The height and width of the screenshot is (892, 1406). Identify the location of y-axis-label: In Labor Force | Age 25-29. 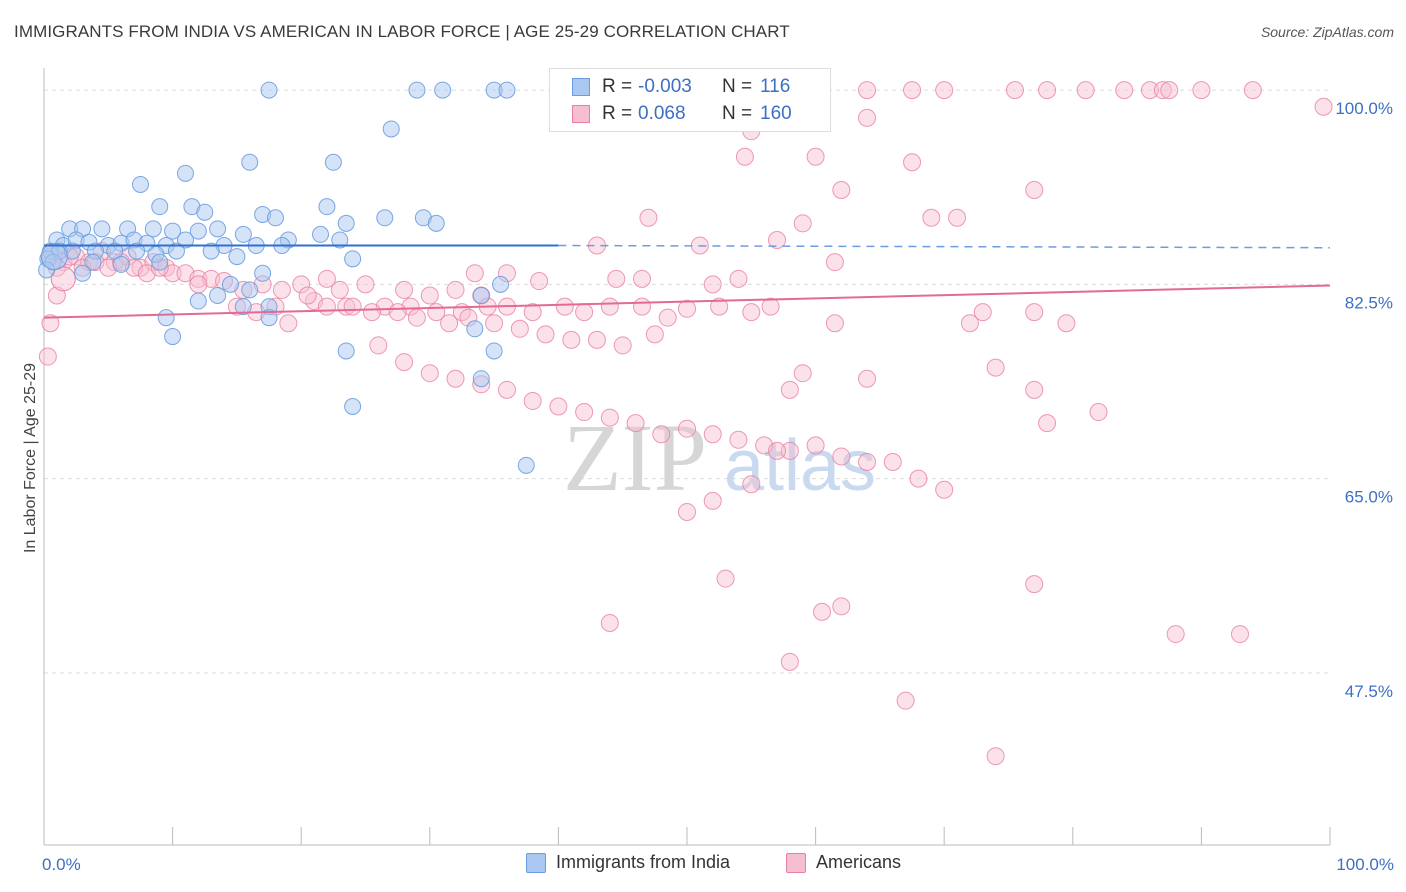
(30, 458).